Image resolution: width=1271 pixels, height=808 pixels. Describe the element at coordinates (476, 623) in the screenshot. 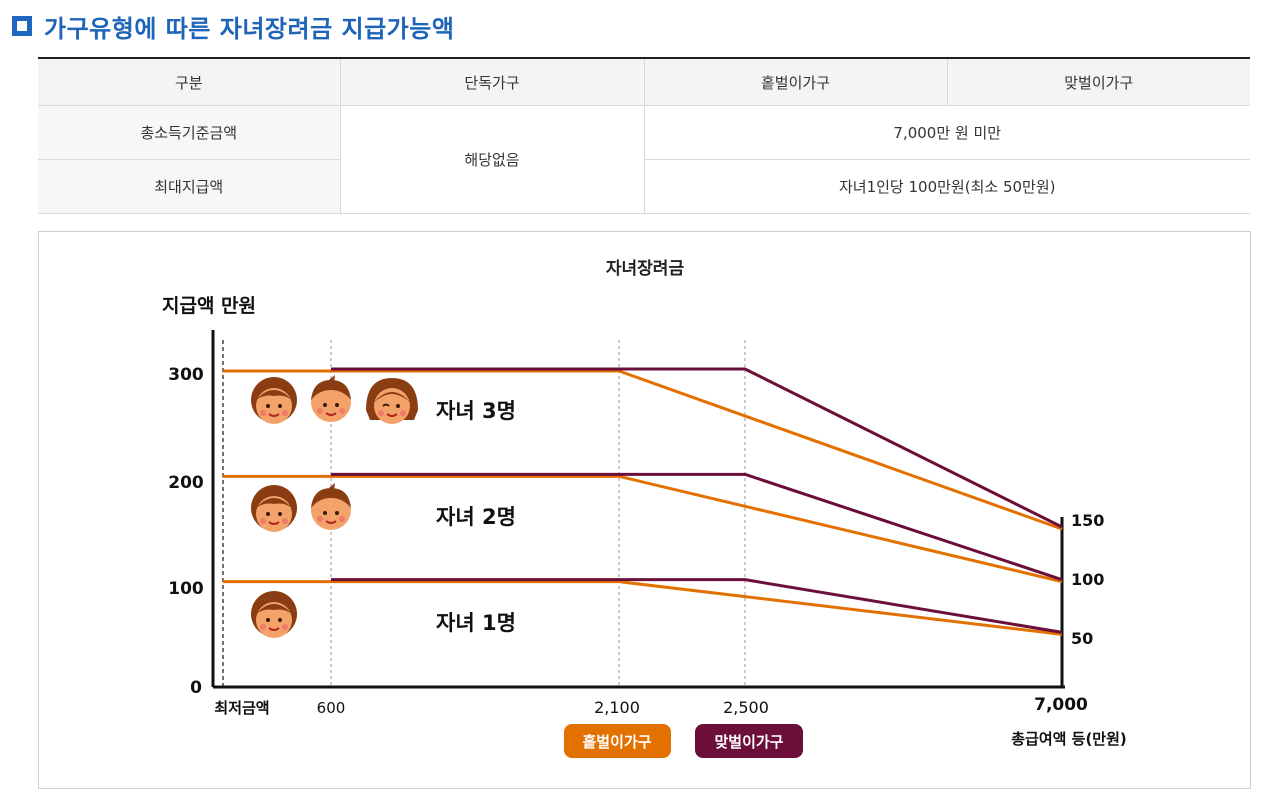

I see `child-count-label: 자녀 1명` at that location.